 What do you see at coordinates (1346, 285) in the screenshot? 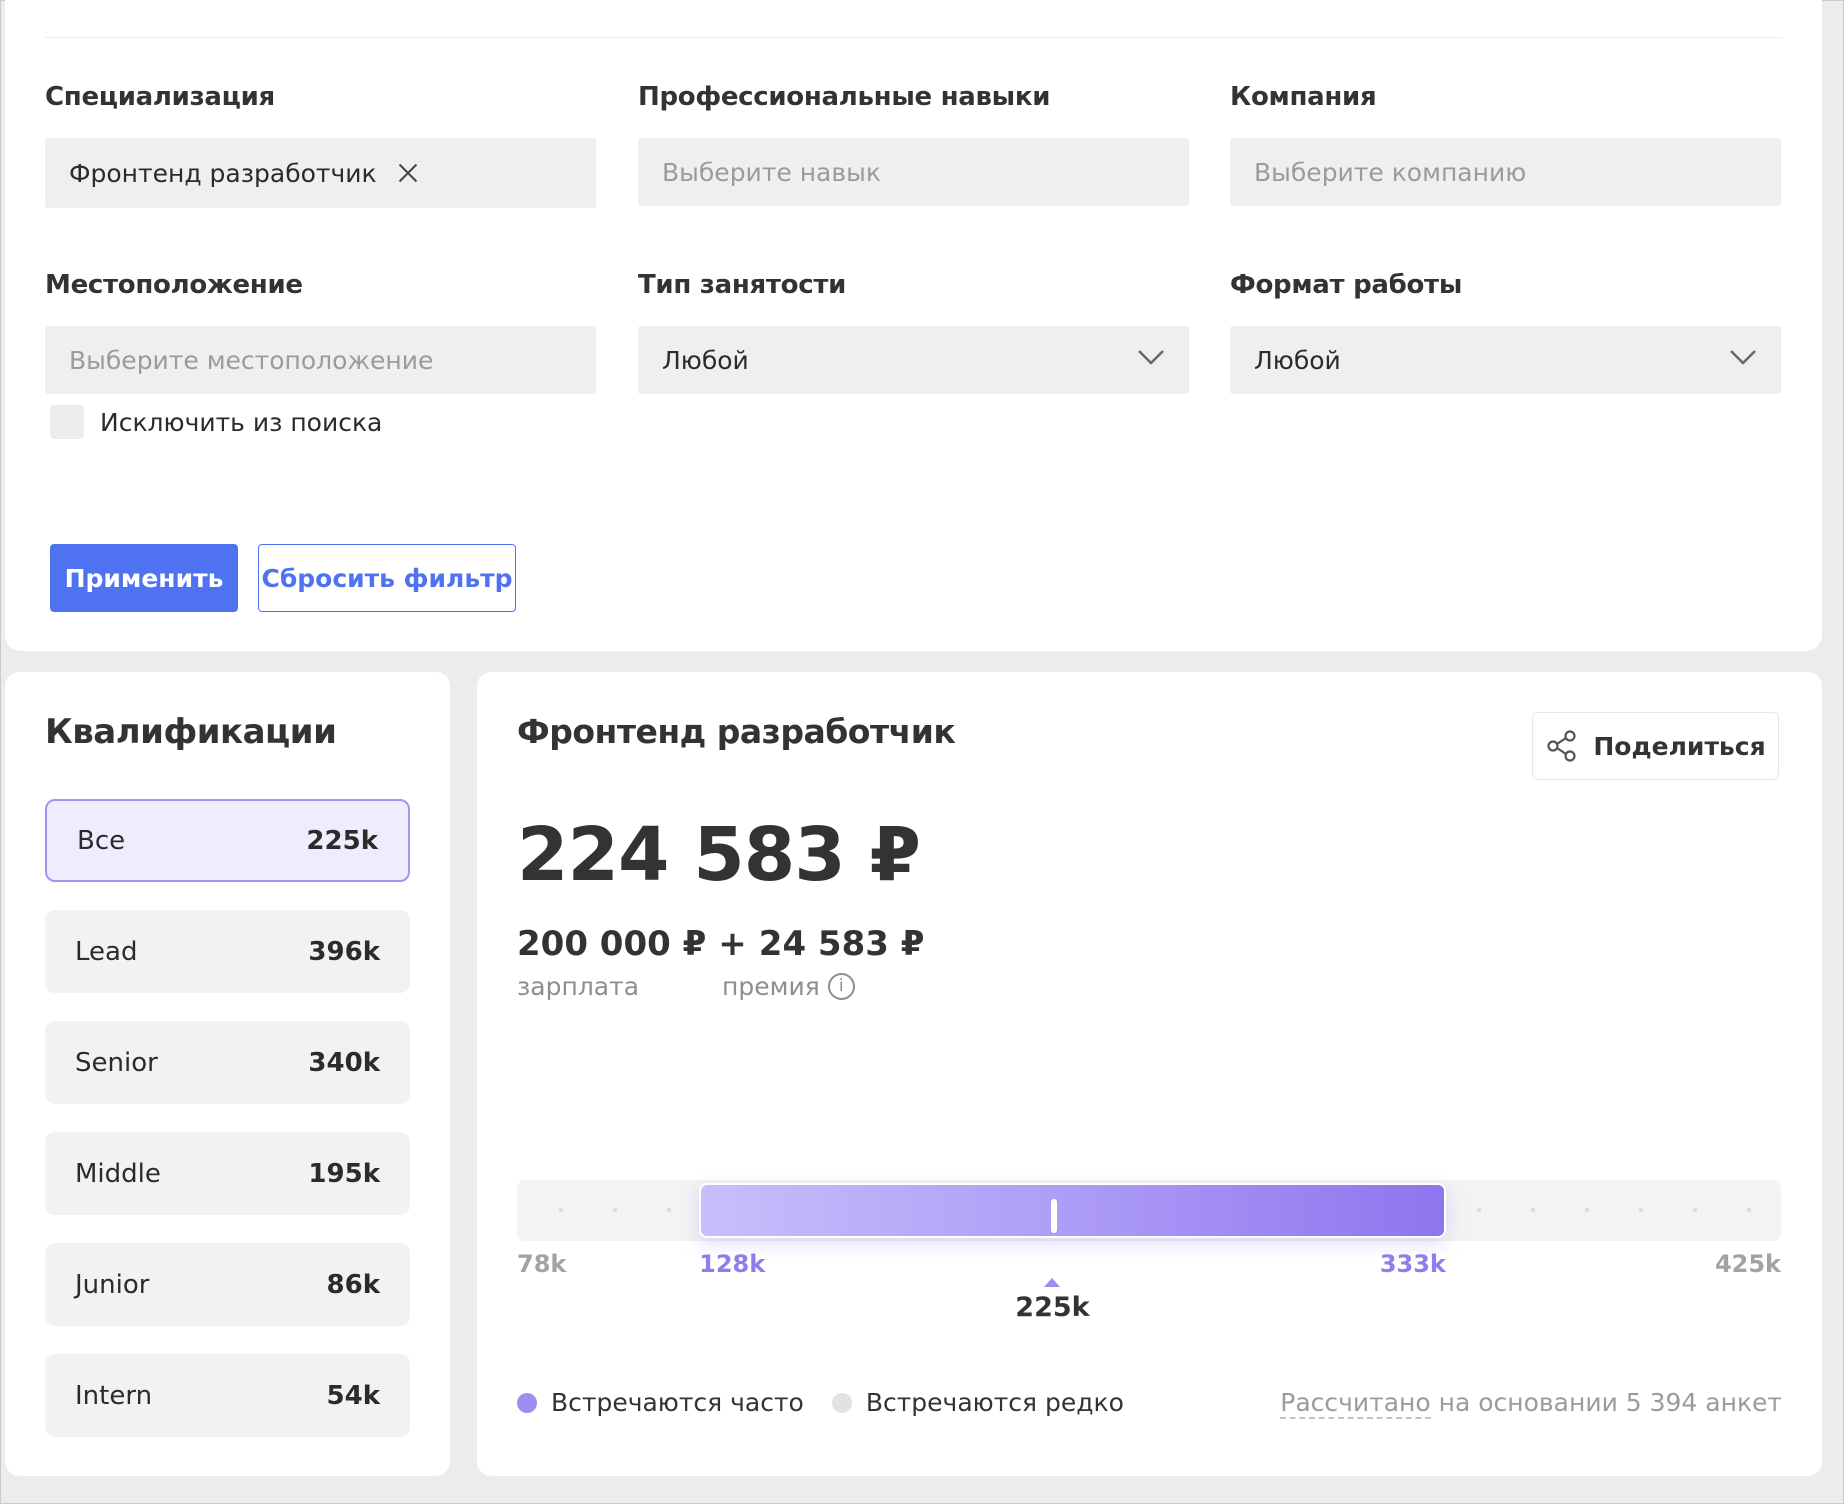
I see `work-format-label: Формат работы` at bounding box center [1346, 285].